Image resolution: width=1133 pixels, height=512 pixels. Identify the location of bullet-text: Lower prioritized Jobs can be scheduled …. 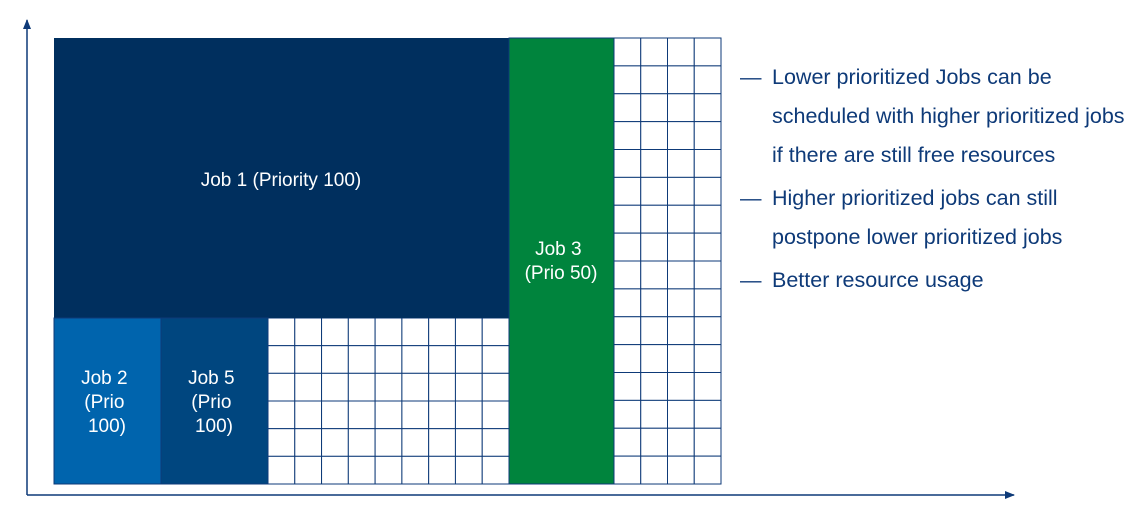
(948, 116).